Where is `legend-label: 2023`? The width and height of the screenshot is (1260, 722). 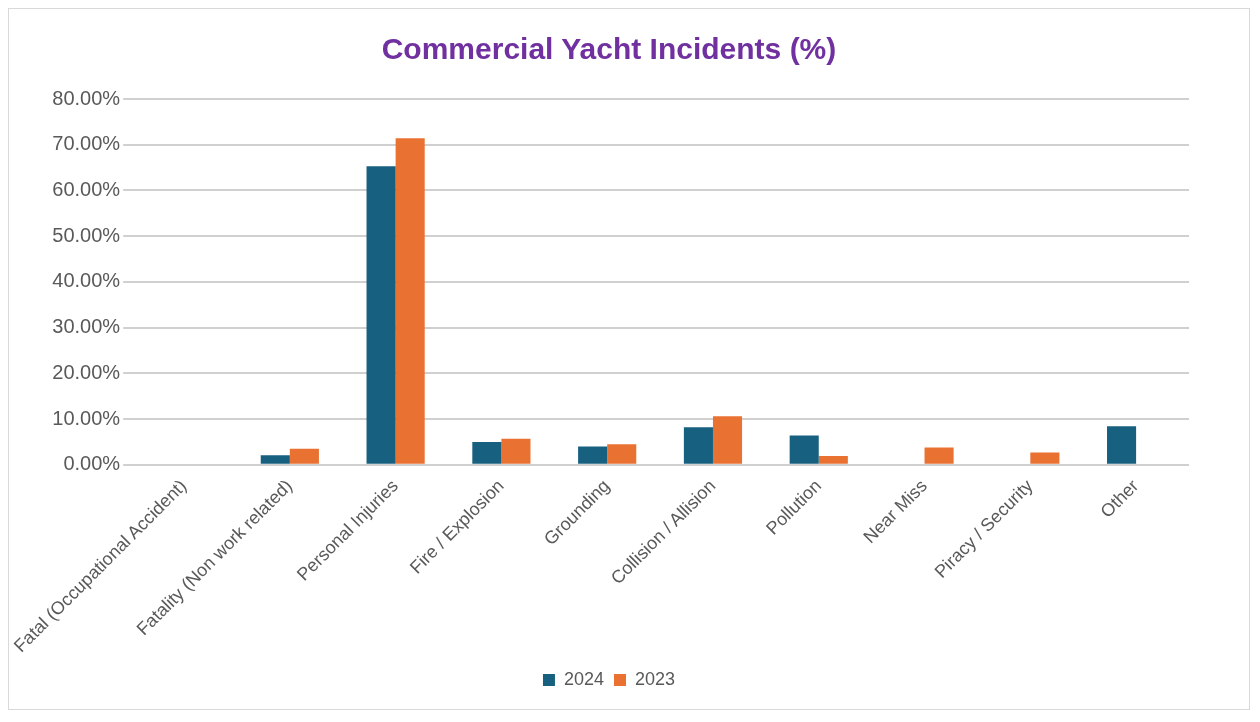
legend-label: 2023 is located at coordinates (655, 678).